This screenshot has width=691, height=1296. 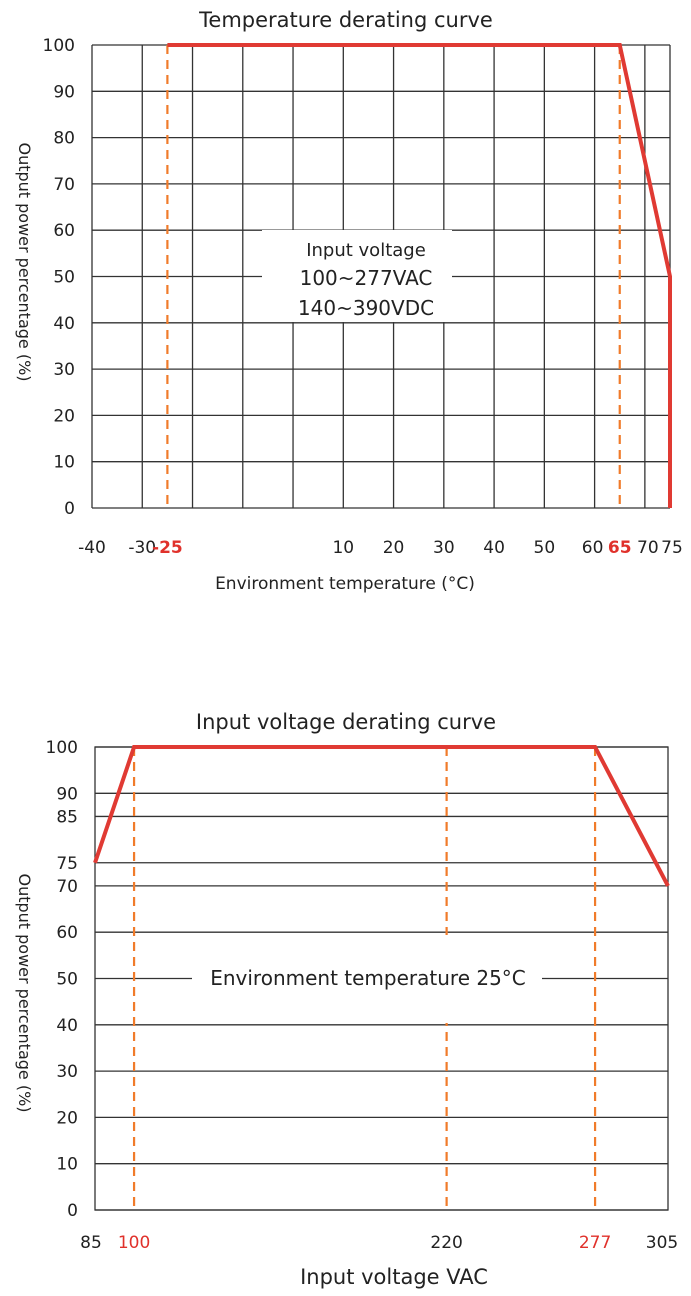 I want to click on x-tick-label: 75, so click(x=672, y=548).